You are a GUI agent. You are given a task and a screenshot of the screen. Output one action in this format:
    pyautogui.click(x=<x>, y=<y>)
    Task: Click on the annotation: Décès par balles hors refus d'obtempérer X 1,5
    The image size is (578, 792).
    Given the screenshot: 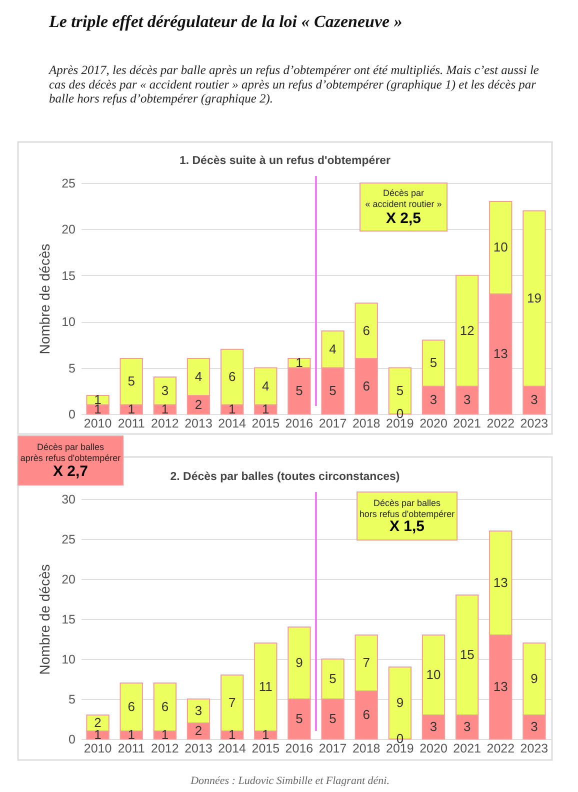 What is the action you would take?
    pyautogui.click(x=407, y=516)
    